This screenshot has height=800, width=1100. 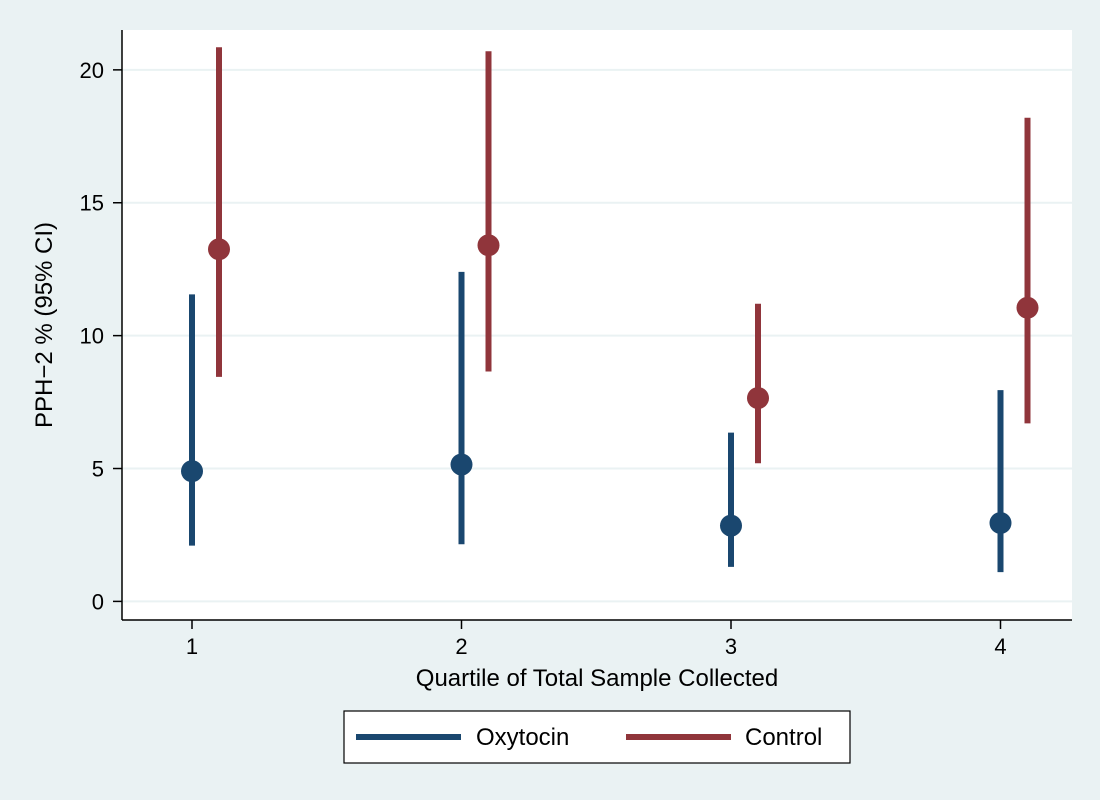 What do you see at coordinates (92, 70) in the screenshot?
I see `y-tick-label-4: 20` at bounding box center [92, 70].